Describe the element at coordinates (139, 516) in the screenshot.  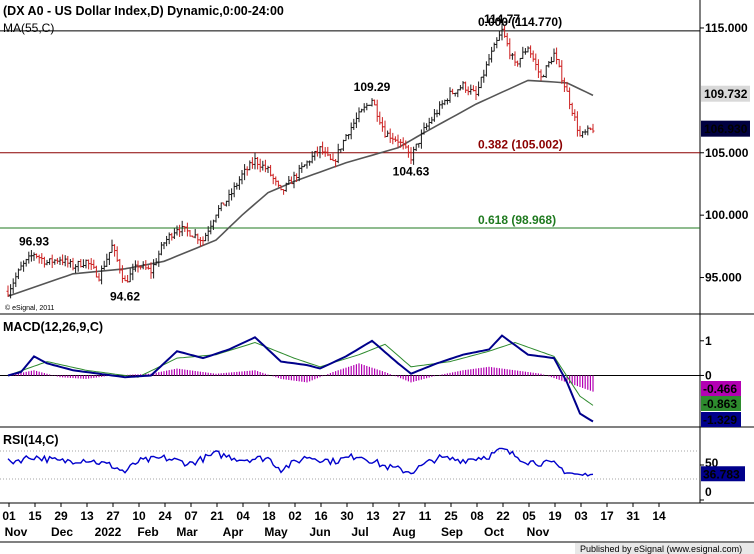
I see `time-tick-label: 10` at that location.